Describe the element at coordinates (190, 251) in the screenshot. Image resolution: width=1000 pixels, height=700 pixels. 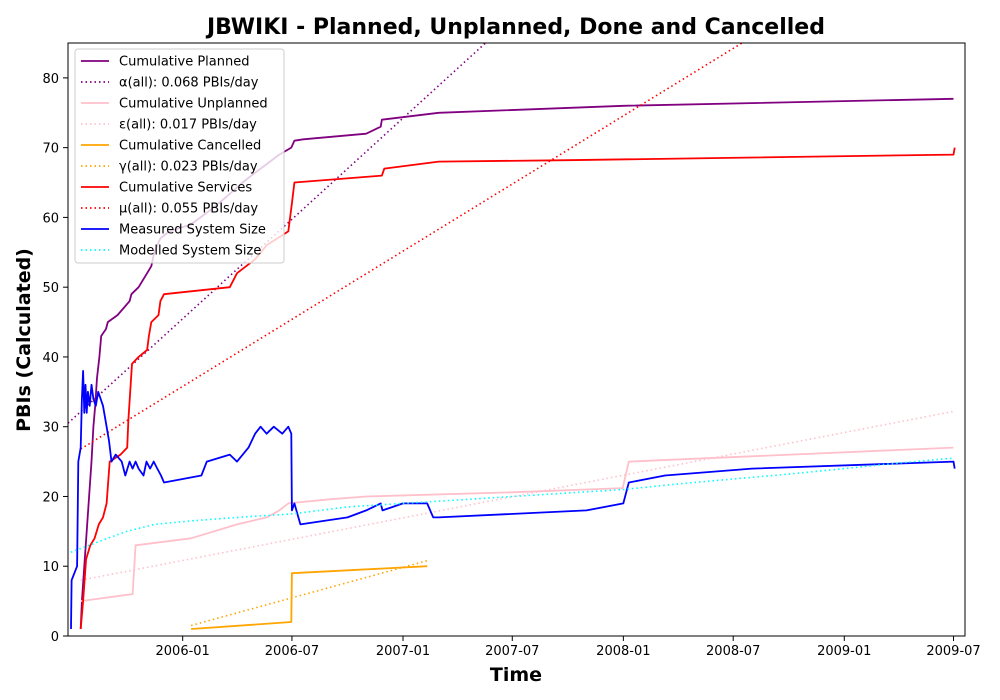
I see `legend-label-9: Modelled System Size` at that location.